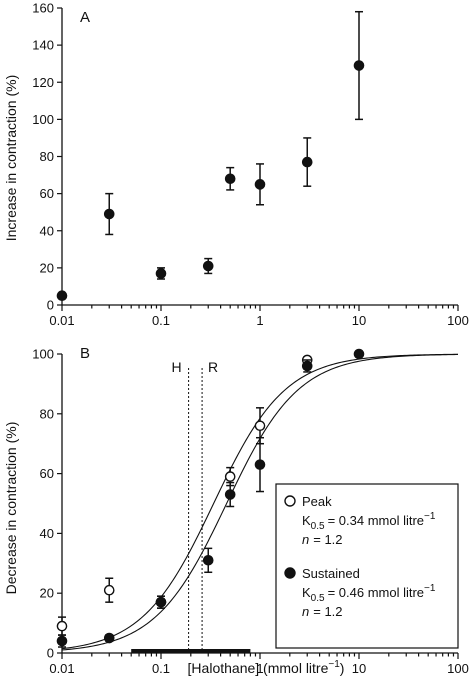 This screenshot has height=680, width=474. What do you see at coordinates (322, 539) in the screenshot?
I see `legend-peak-n: n = 1.2` at bounding box center [322, 539].